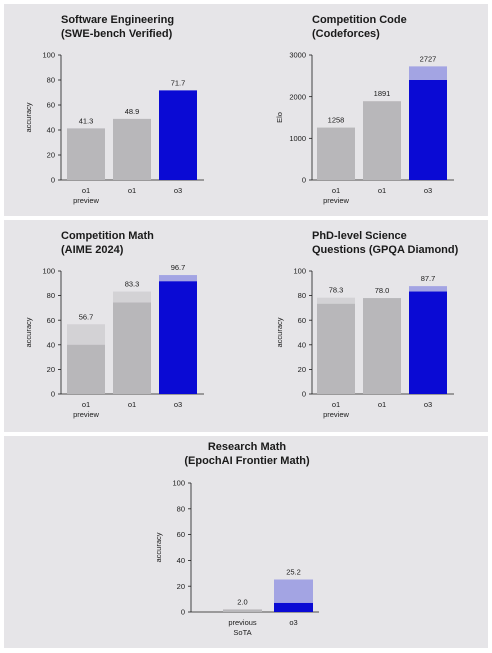 This screenshot has height=653, width=492. Describe the element at coordinates (92, 250) in the screenshot. I see `chart-title-line: (AIME 2024)` at that location.